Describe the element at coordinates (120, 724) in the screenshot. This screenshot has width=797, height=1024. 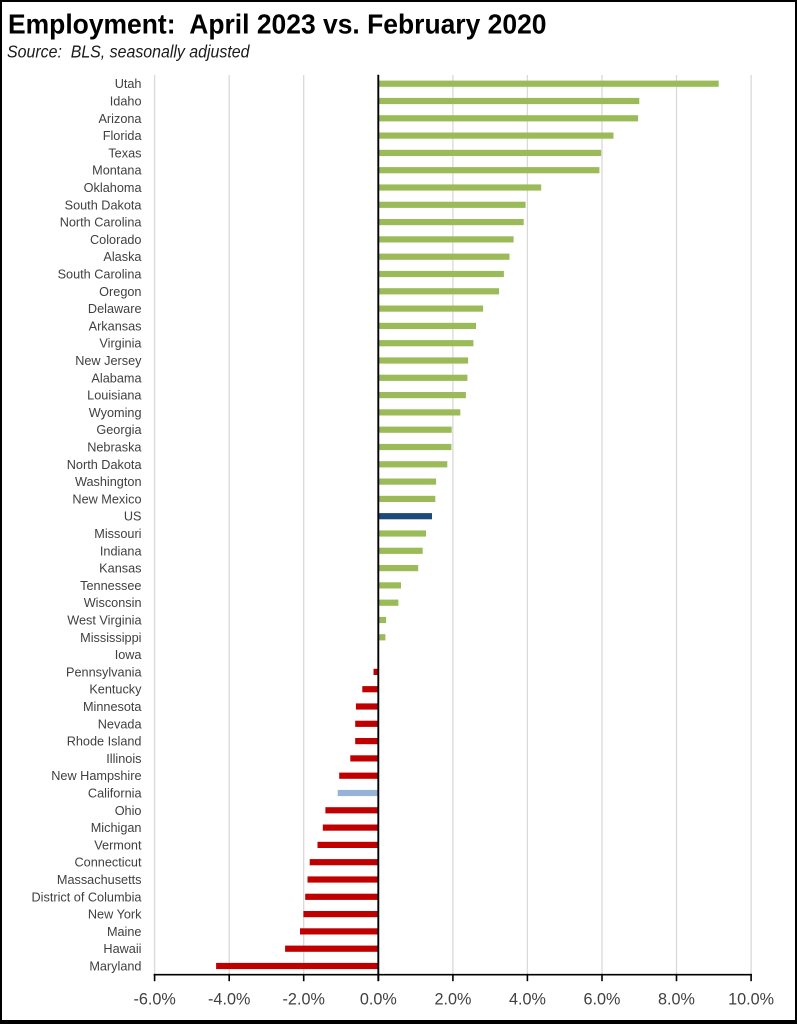
I see `svg-text: Nevada` at that location.